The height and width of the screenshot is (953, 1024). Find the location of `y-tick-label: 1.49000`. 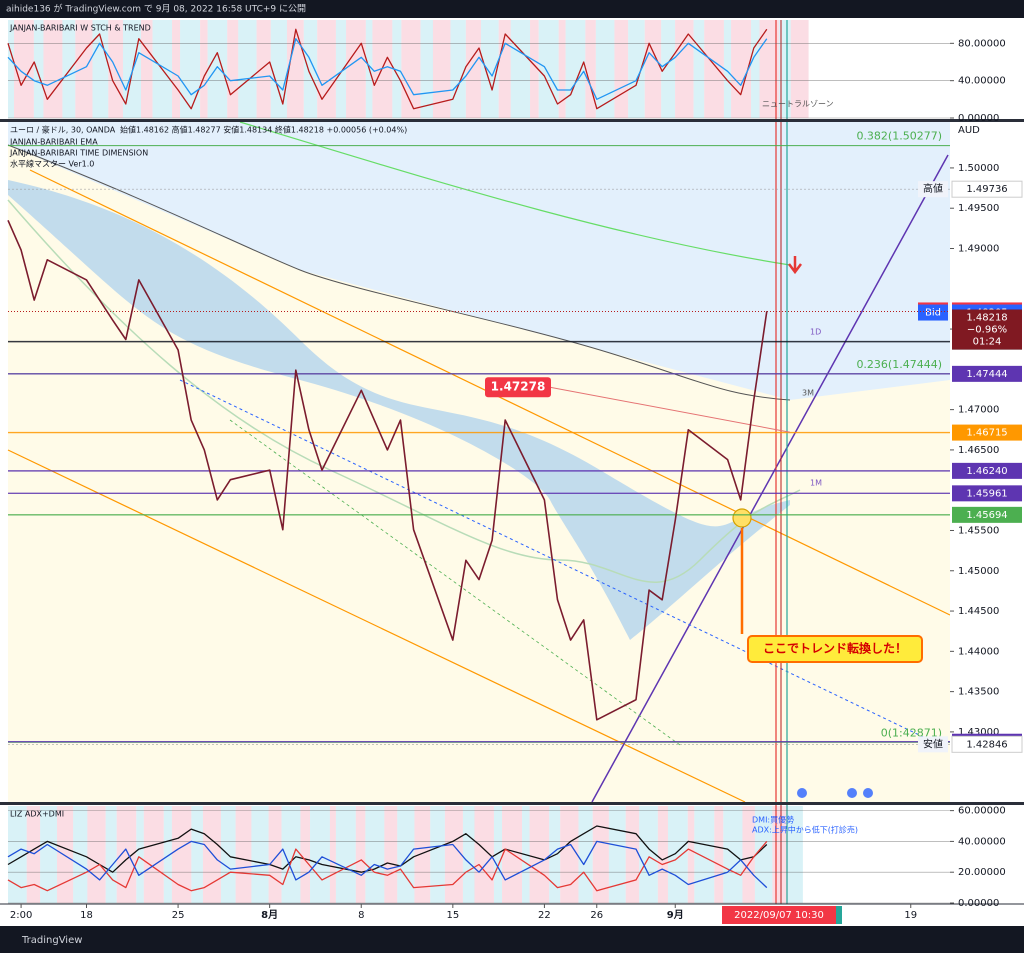

y-tick-label: 1.49000 is located at coordinates (978, 248).